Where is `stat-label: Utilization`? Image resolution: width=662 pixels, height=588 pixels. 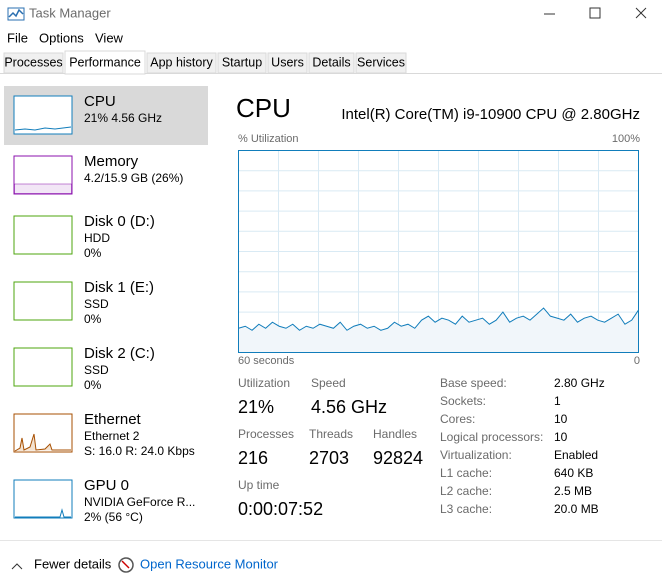 stat-label: Utilization is located at coordinates (264, 383).